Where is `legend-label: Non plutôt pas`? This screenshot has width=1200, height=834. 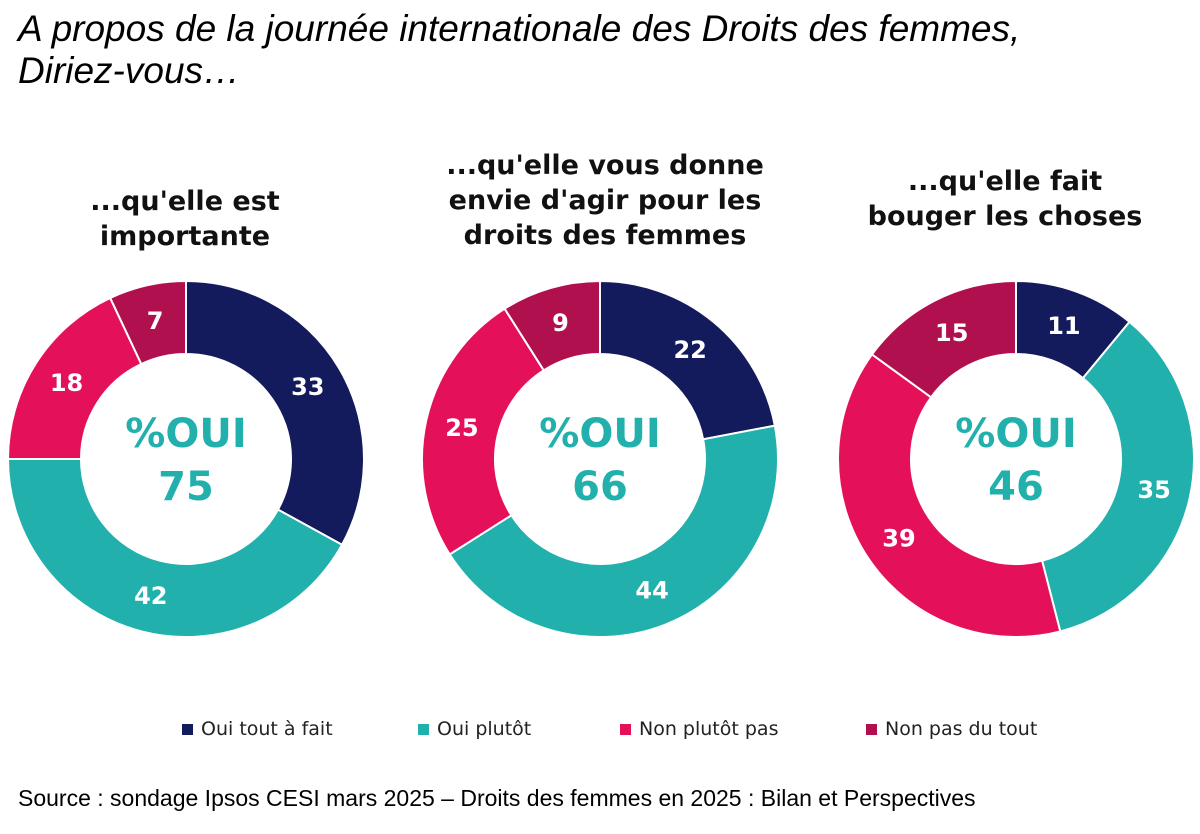
legend-label: Non plutôt pas is located at coordinates (709, 729).